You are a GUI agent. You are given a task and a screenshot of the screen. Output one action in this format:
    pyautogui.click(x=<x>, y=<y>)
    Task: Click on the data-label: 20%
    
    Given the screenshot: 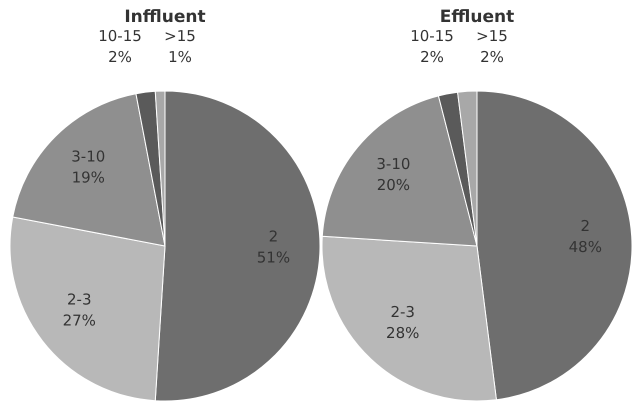 What is the action you would take?
    pyautogui.click(x=393, y=185)
    